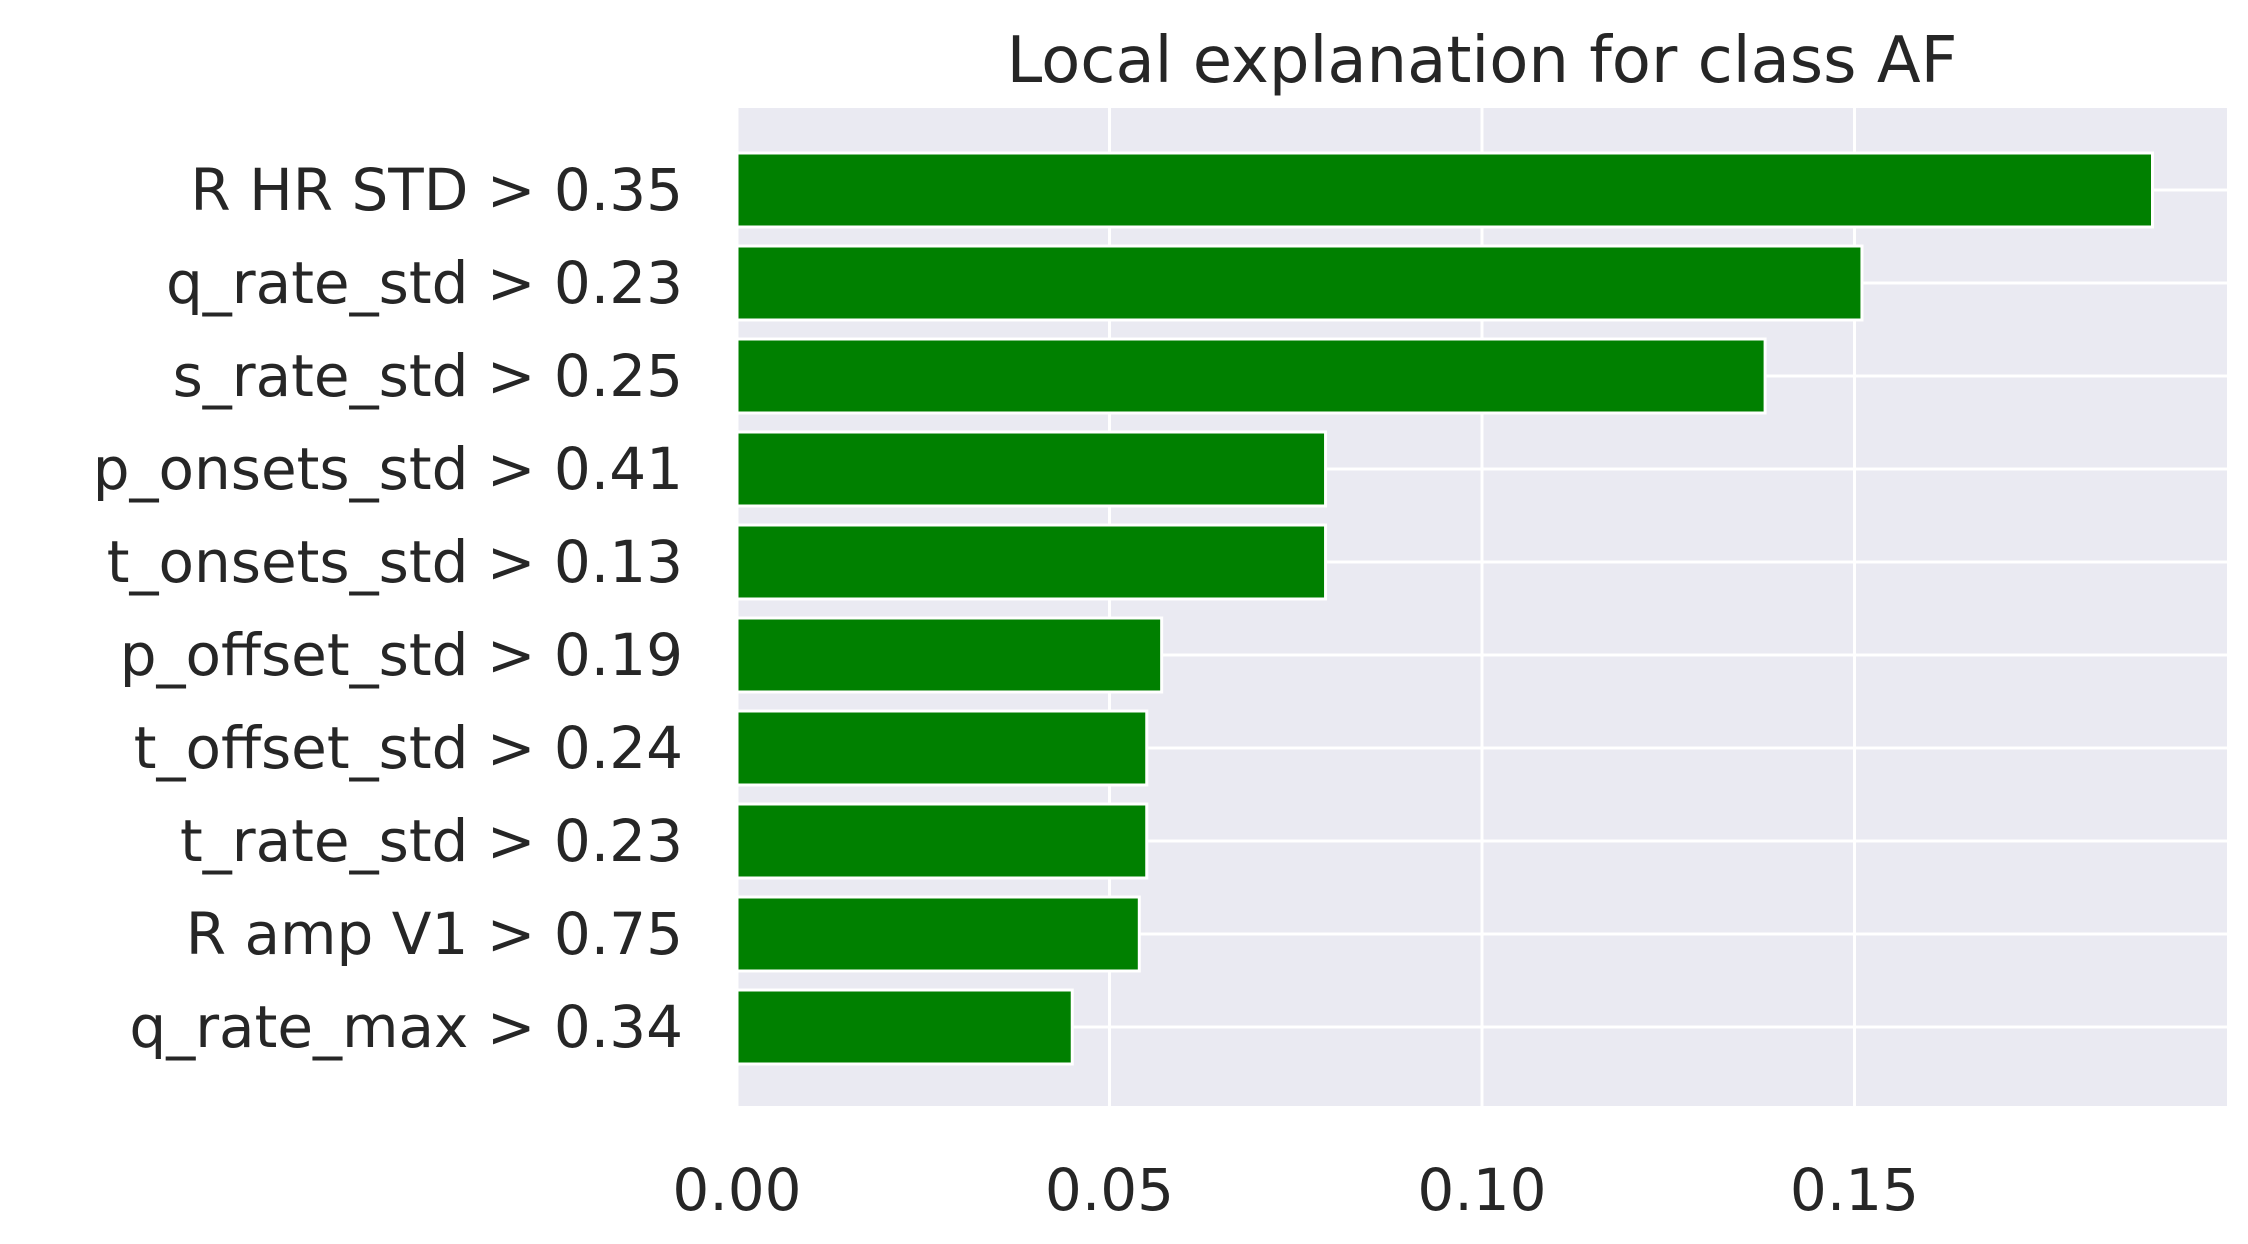  I want to click on chart-title: Local explanation for class AF, so click(1482, 61).